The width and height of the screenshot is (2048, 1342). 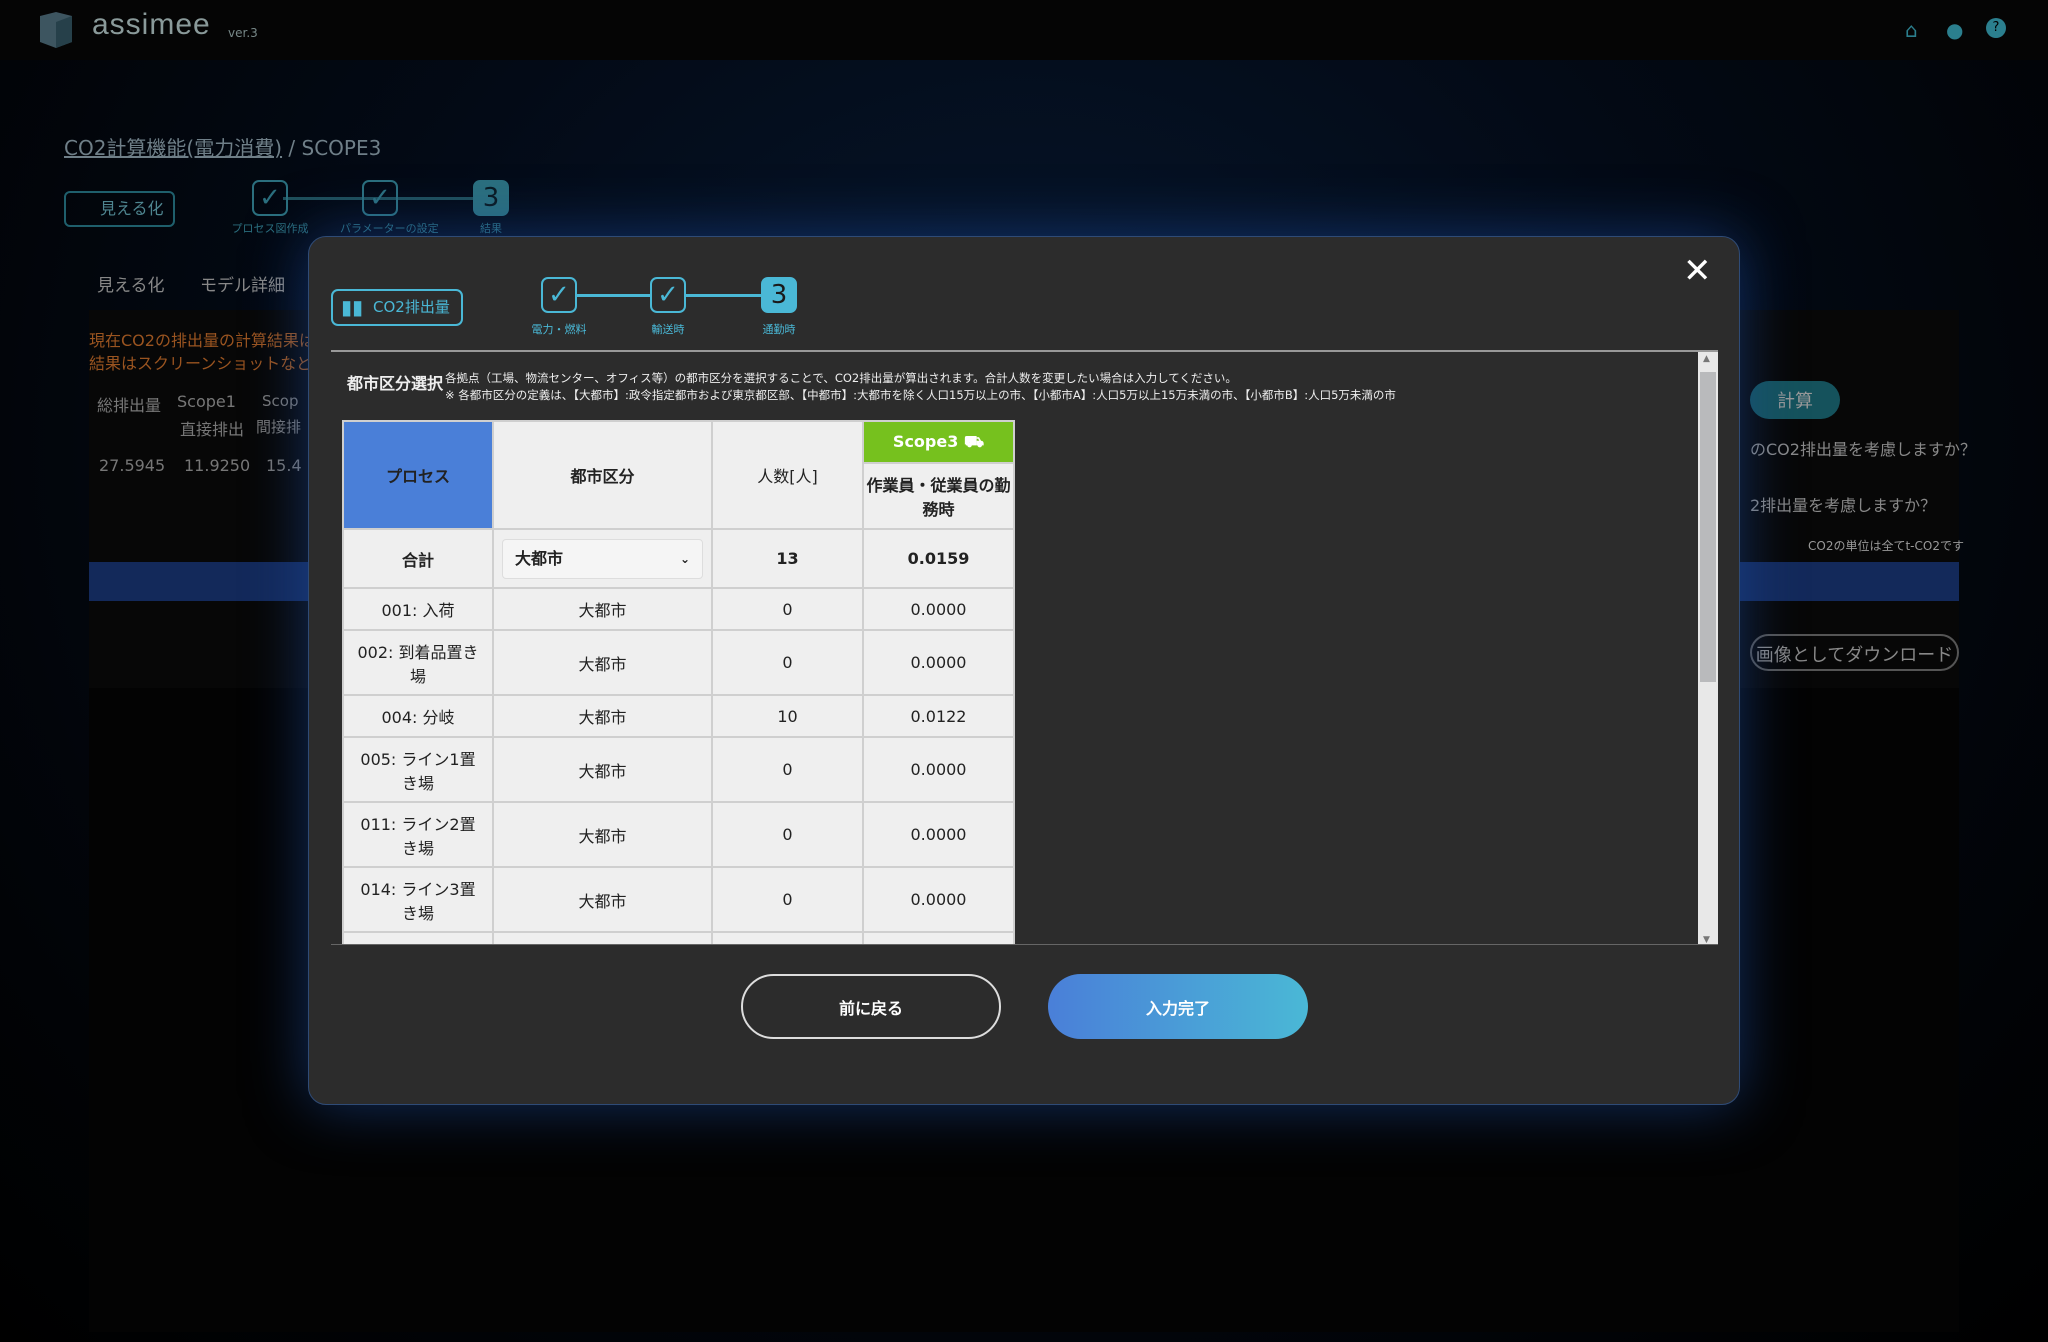 I want to click on city-select: 大都市 ⌄, so click(x=602, y=558).